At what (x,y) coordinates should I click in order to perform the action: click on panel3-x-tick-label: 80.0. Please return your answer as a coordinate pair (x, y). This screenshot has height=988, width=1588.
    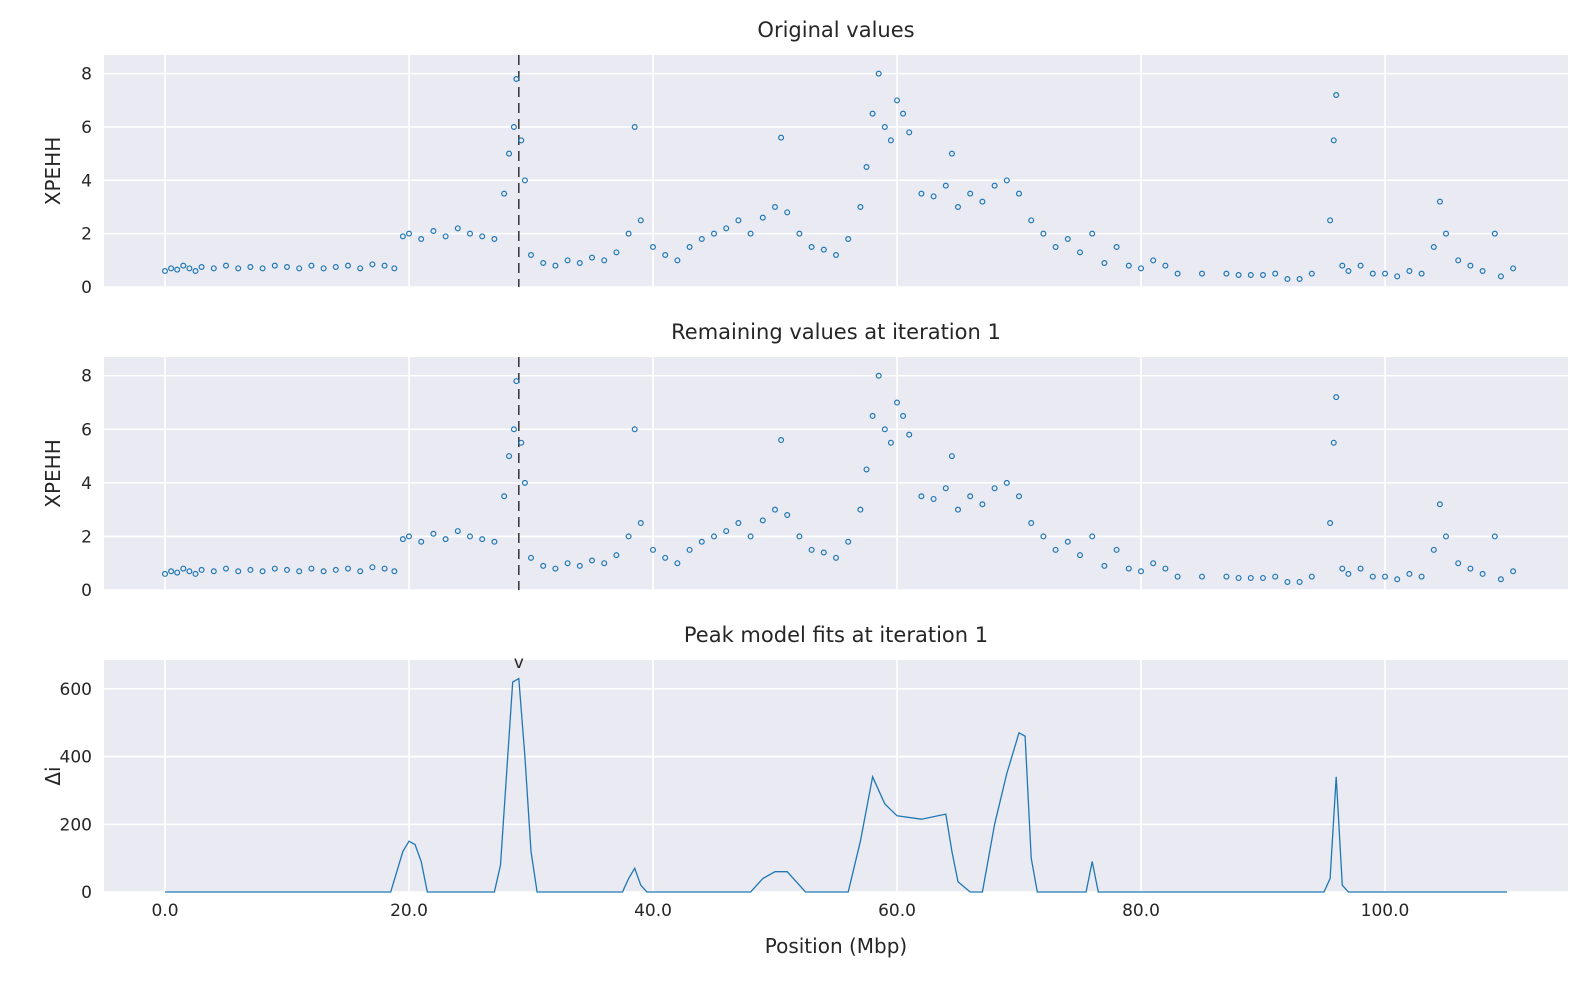
    Looking at the image, I should click on (1141, 911).